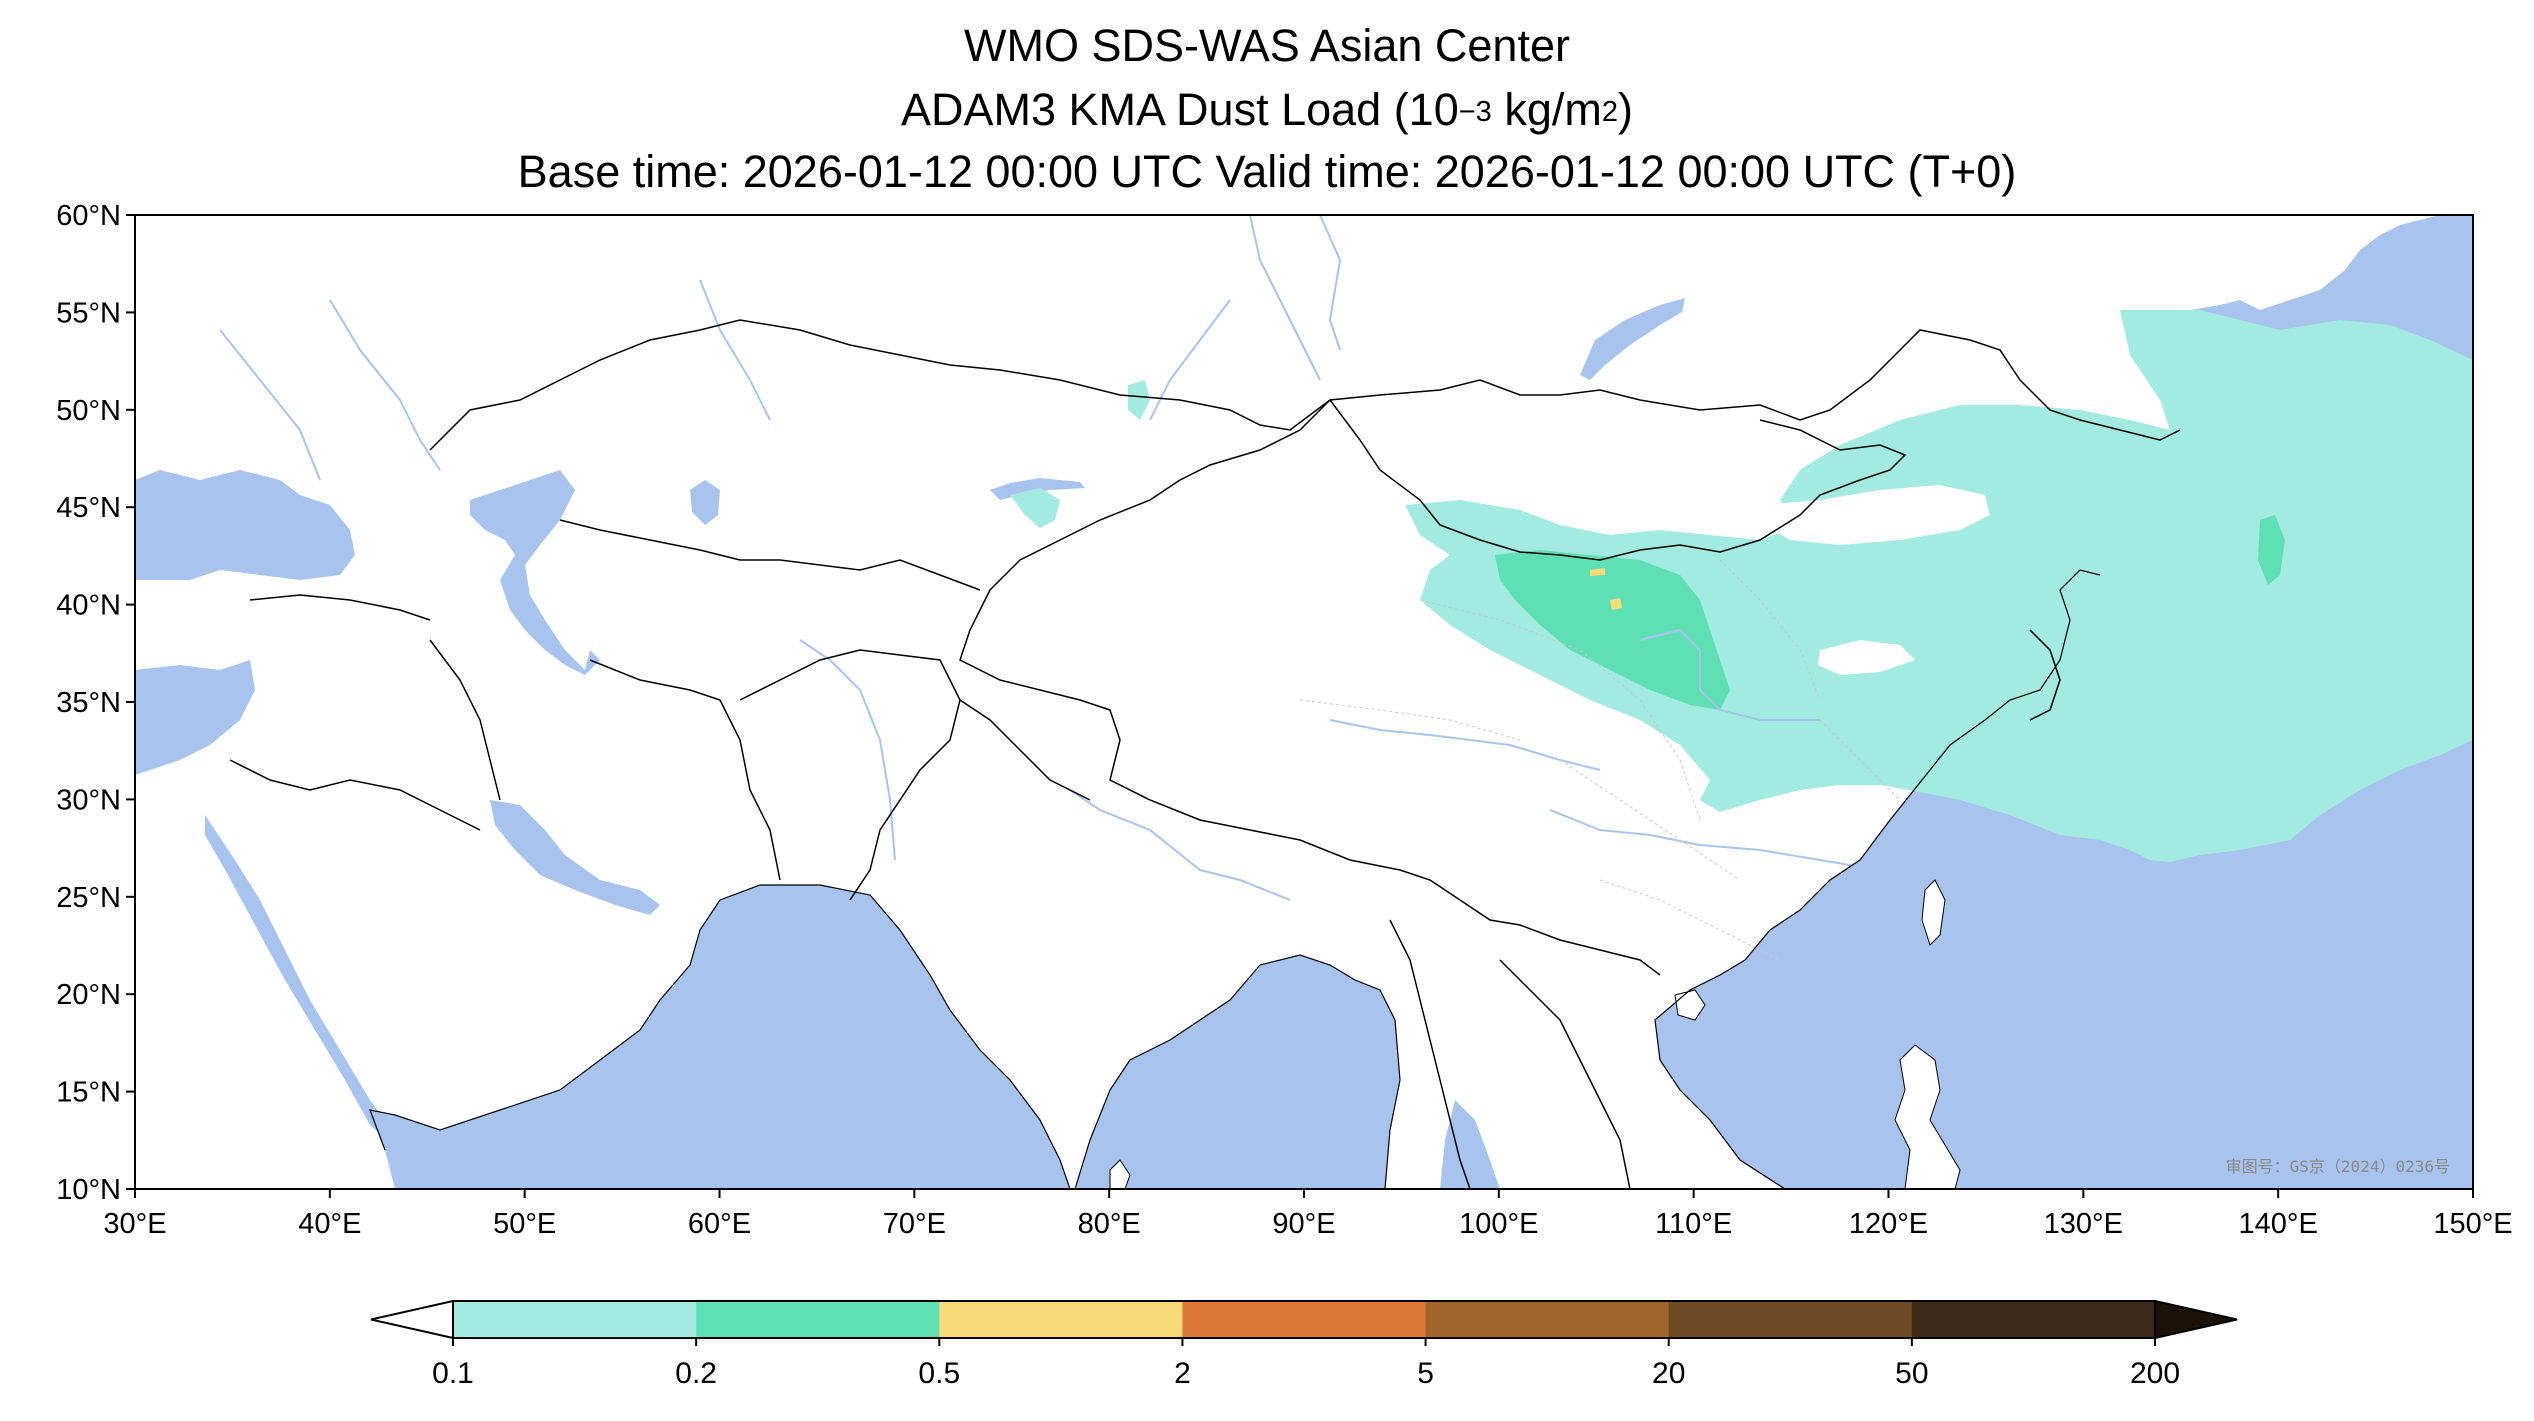 Image resolution: width=2534 pixels, height=1421 pixels. Describe the element at coordinates (1877, 879) in the screenshot. I see `coast-china` at that location.